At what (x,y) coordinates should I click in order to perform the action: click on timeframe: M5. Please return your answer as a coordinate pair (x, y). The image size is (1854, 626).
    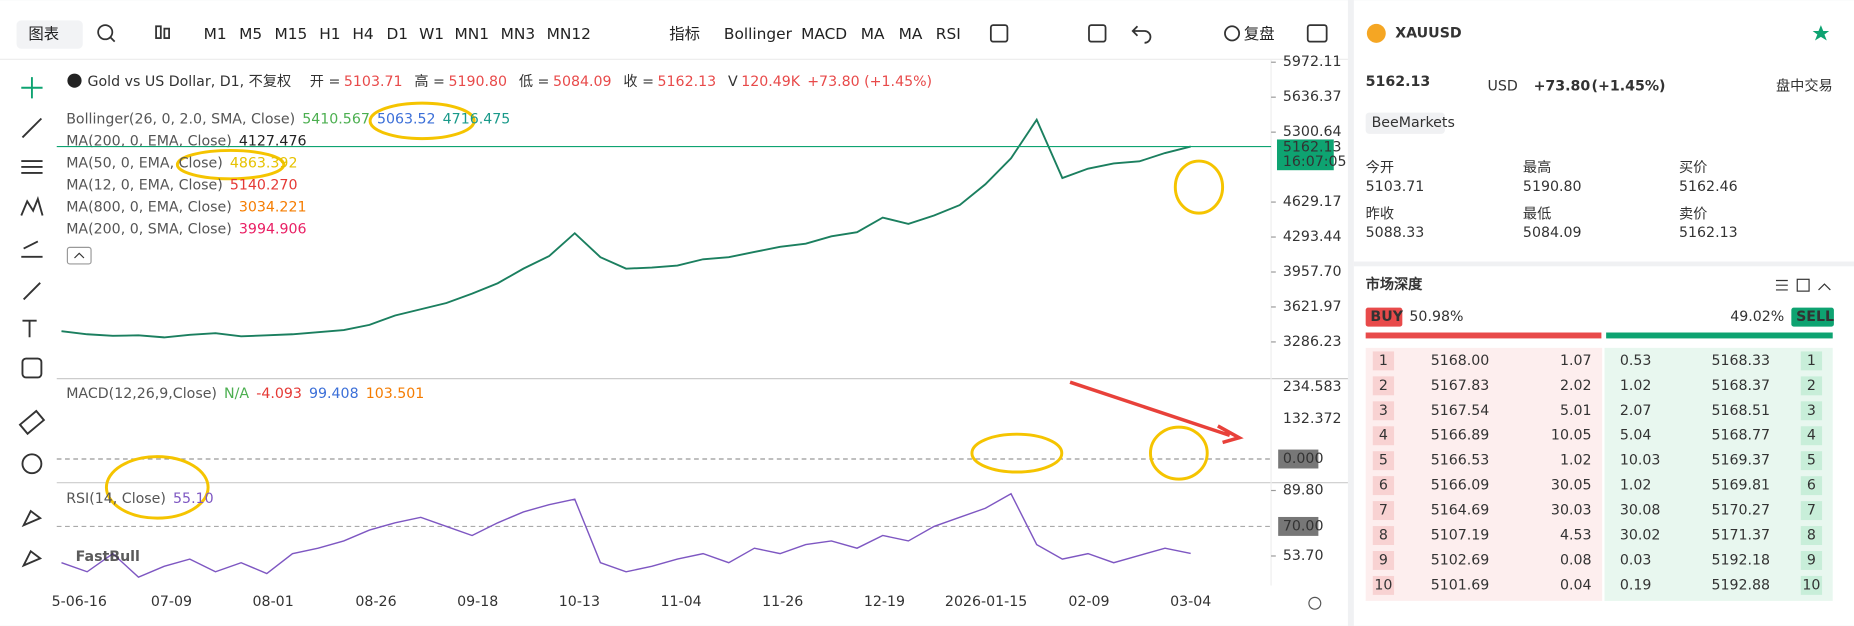
    Looking at the image, I should click on (250, 34).